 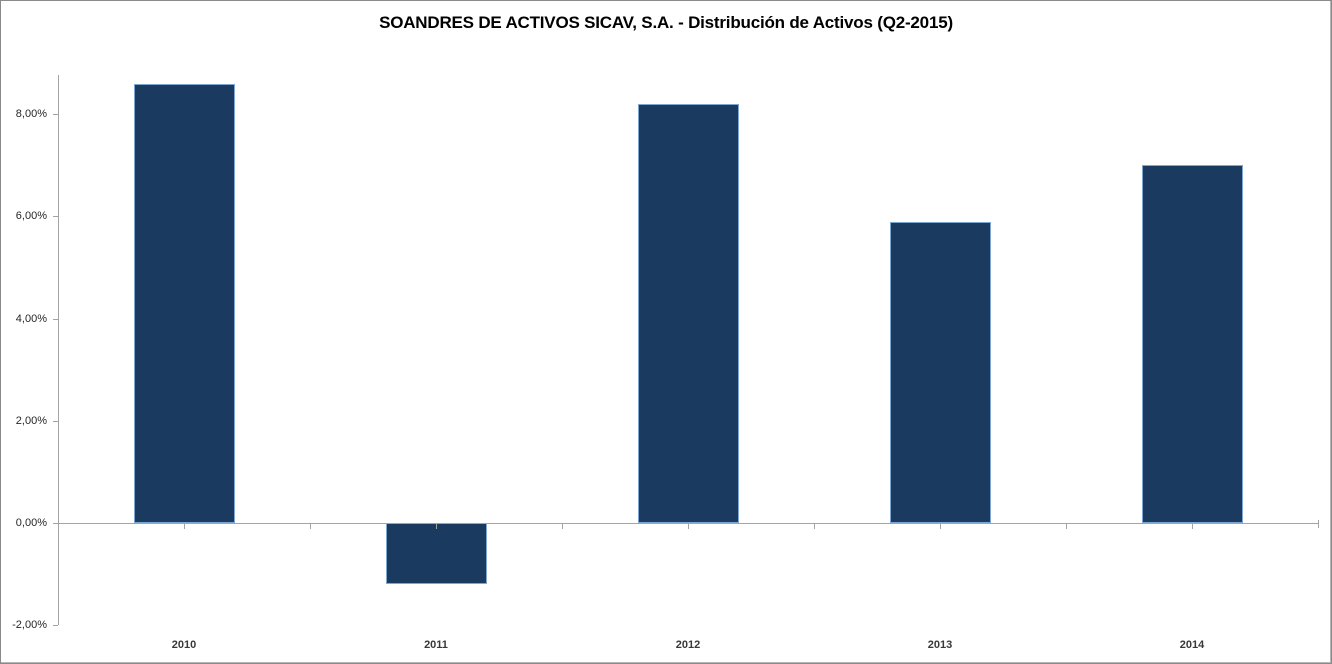 I want to click on y-axis-tick-label: 2,00%, so click(x=31, y=420).